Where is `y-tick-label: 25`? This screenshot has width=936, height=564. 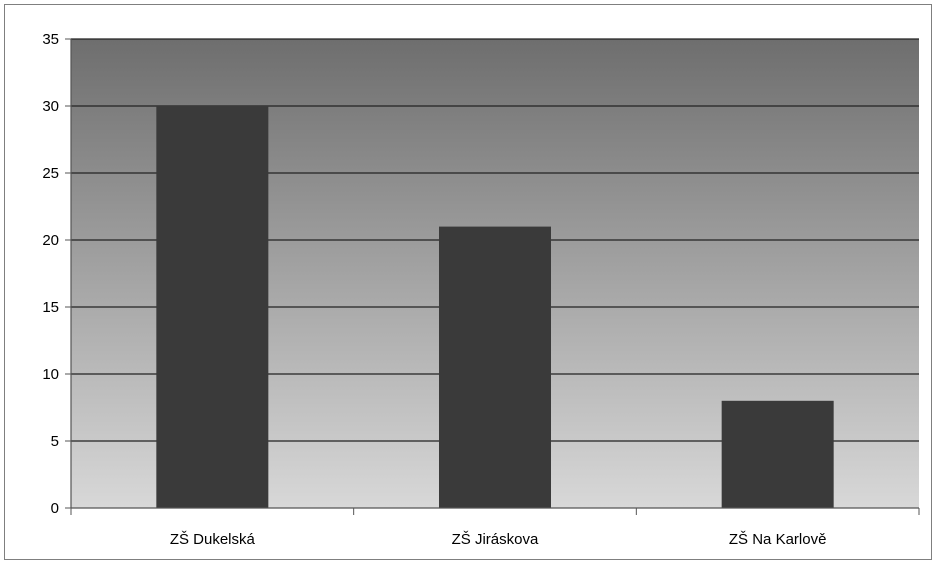 y-tick-label: 25 is located at coordinates (50, 173).